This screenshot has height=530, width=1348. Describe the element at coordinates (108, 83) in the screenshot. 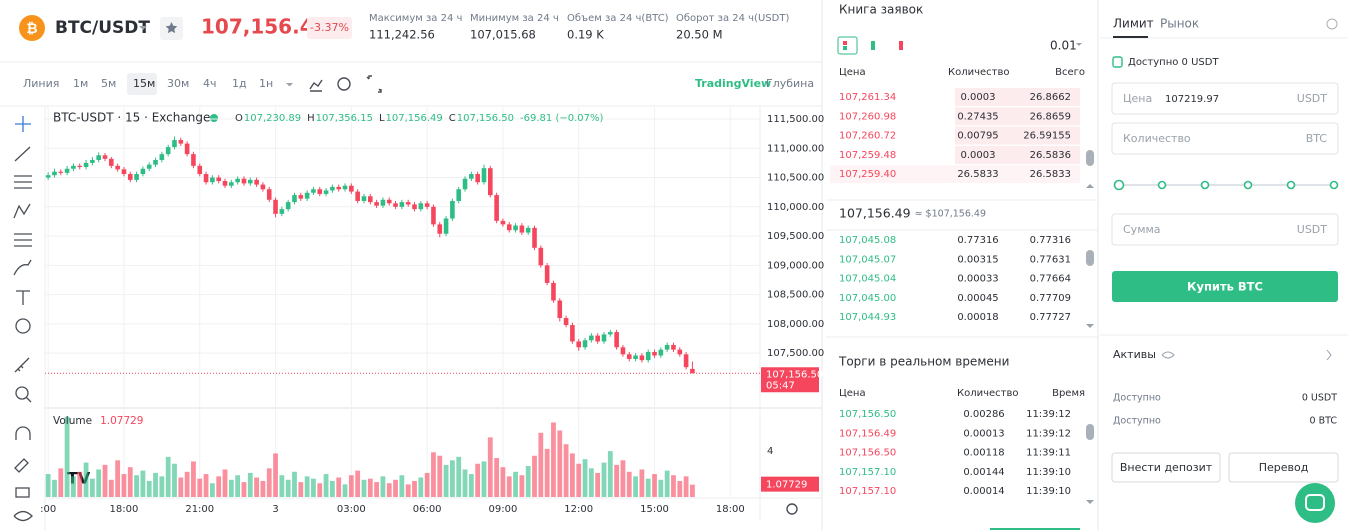

I see `interval: 5м` at that location.